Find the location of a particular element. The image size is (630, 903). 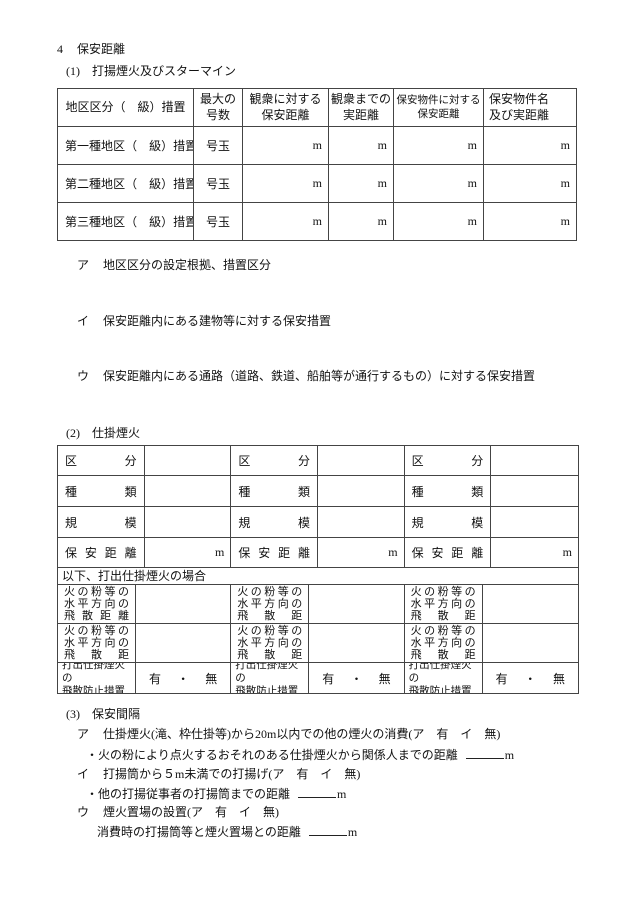

subsection-2-number: (2) is located at coordinates (73, 433).